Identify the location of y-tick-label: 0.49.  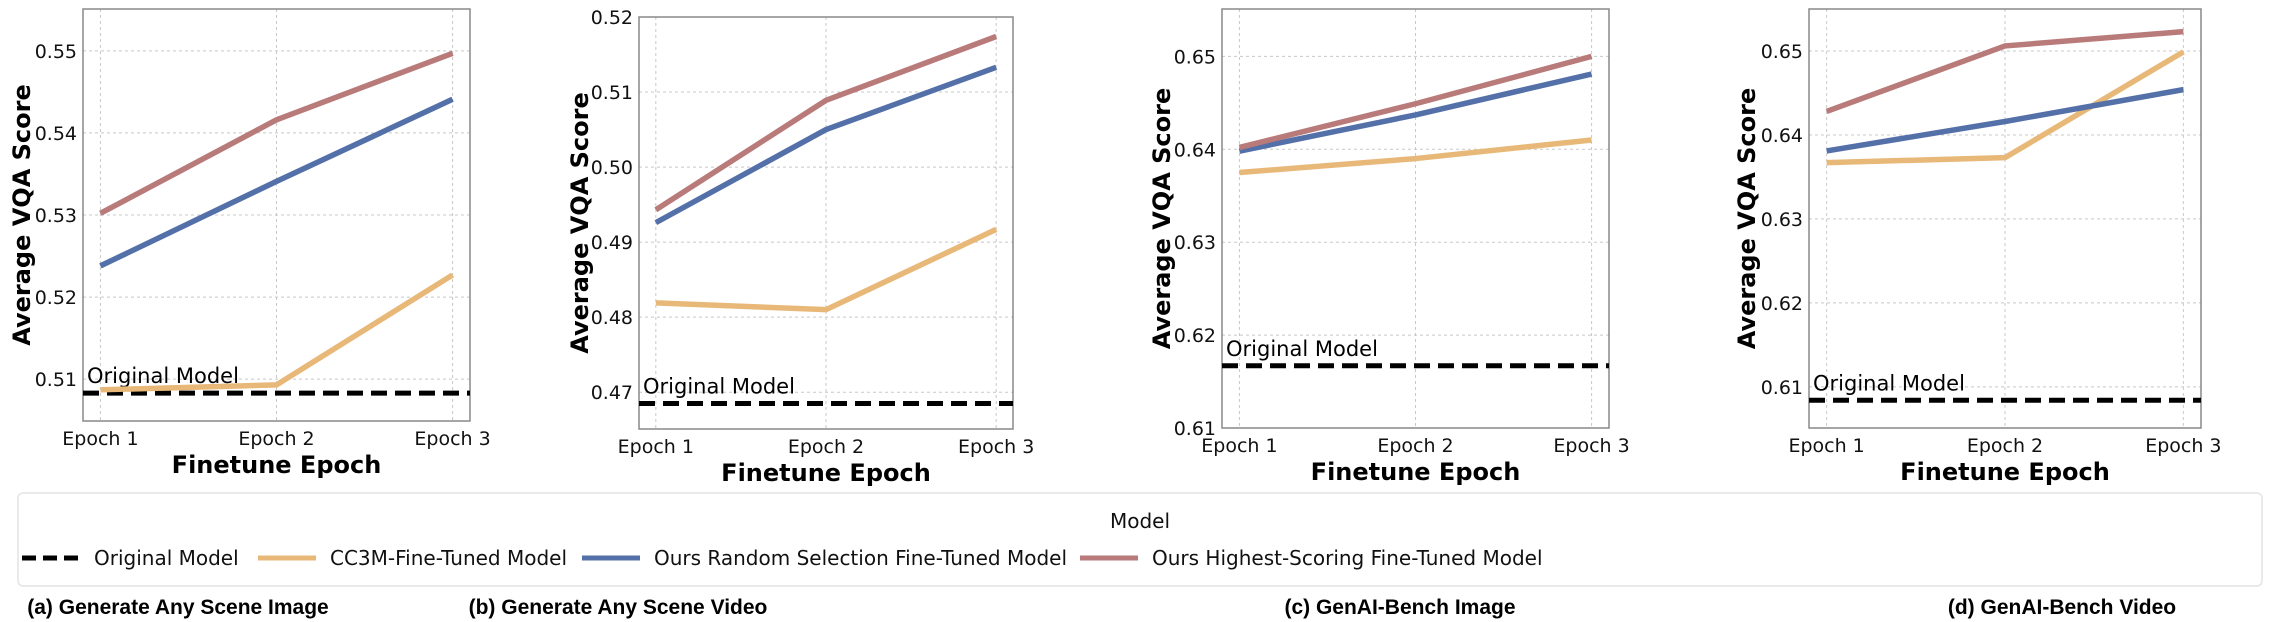
(612, 243).